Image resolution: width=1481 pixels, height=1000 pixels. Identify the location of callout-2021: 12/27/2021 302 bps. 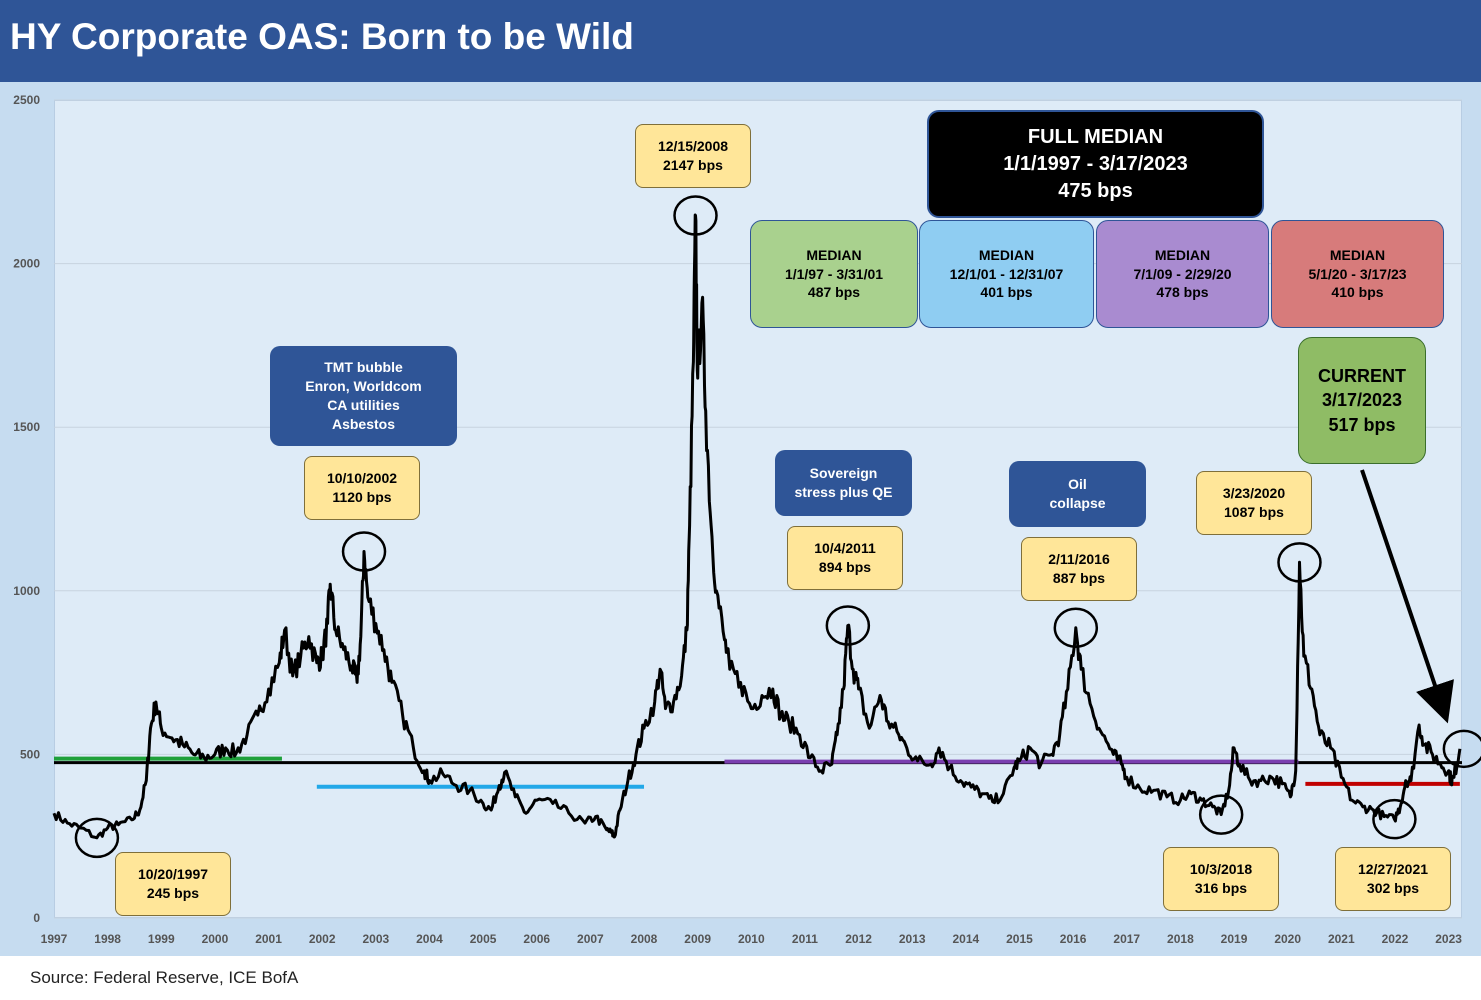
(1393, 879).